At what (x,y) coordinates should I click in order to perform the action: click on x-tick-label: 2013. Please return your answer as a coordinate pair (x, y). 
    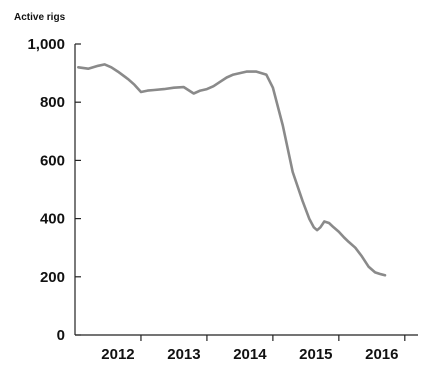
    Looking at the image, I should click on (183, 354).